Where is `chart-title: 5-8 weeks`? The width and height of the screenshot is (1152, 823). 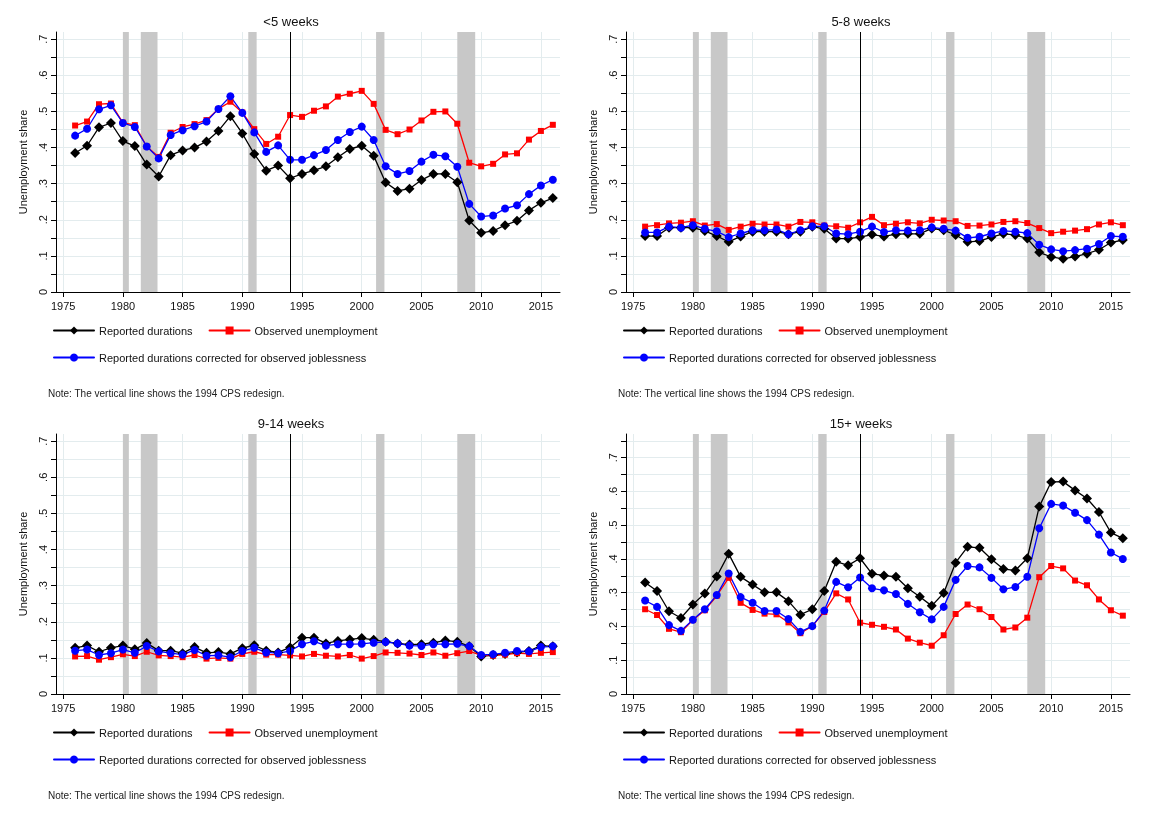 chart-title: 5-8 weeks is located at coordinates (861, 21).